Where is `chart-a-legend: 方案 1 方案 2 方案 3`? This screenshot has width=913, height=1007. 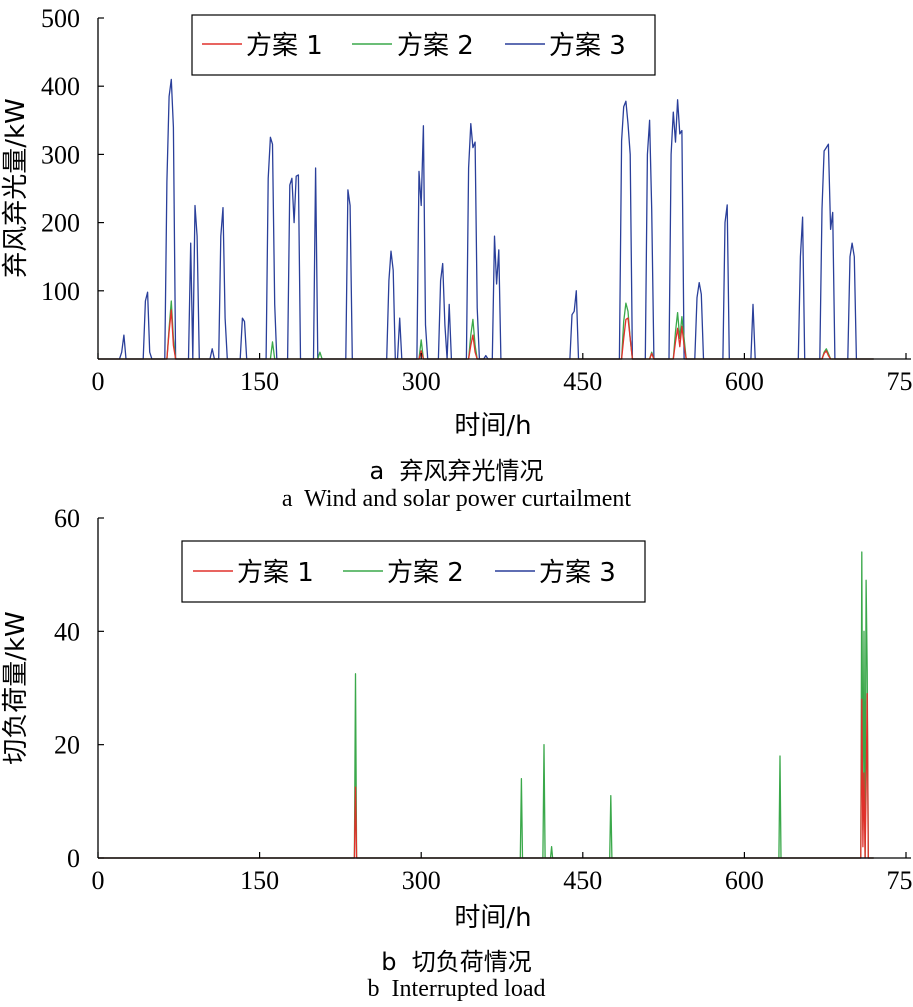 chart-a-legend: 方案 1 方案 2 方案 3 is located at coordinates (423, 45).